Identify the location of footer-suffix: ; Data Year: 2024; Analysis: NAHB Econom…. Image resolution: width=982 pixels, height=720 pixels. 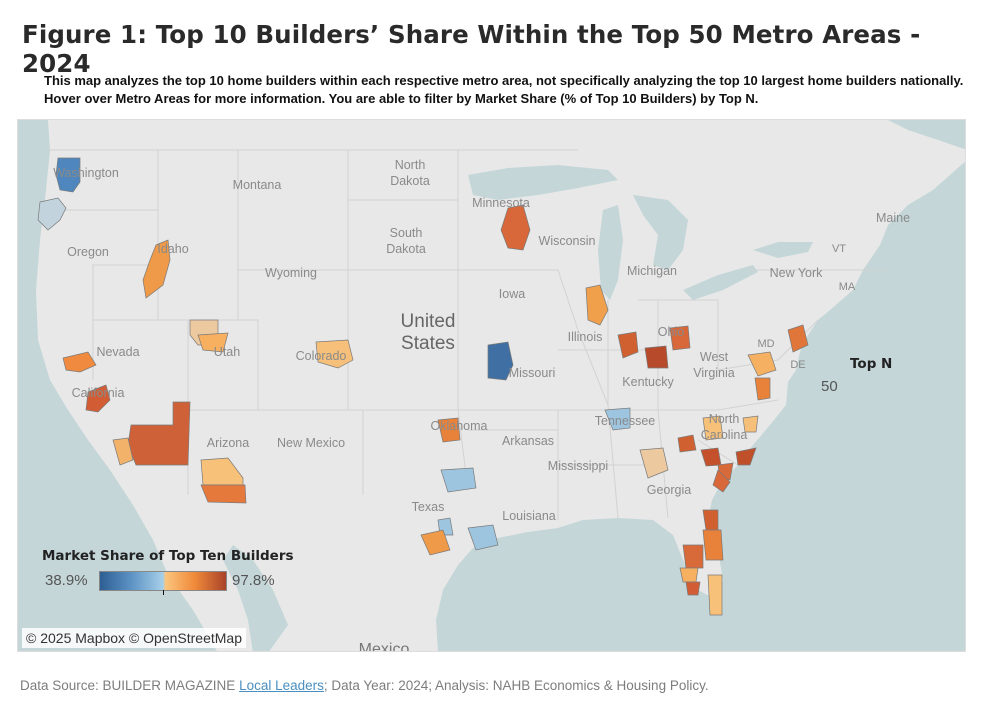
(516, 685).